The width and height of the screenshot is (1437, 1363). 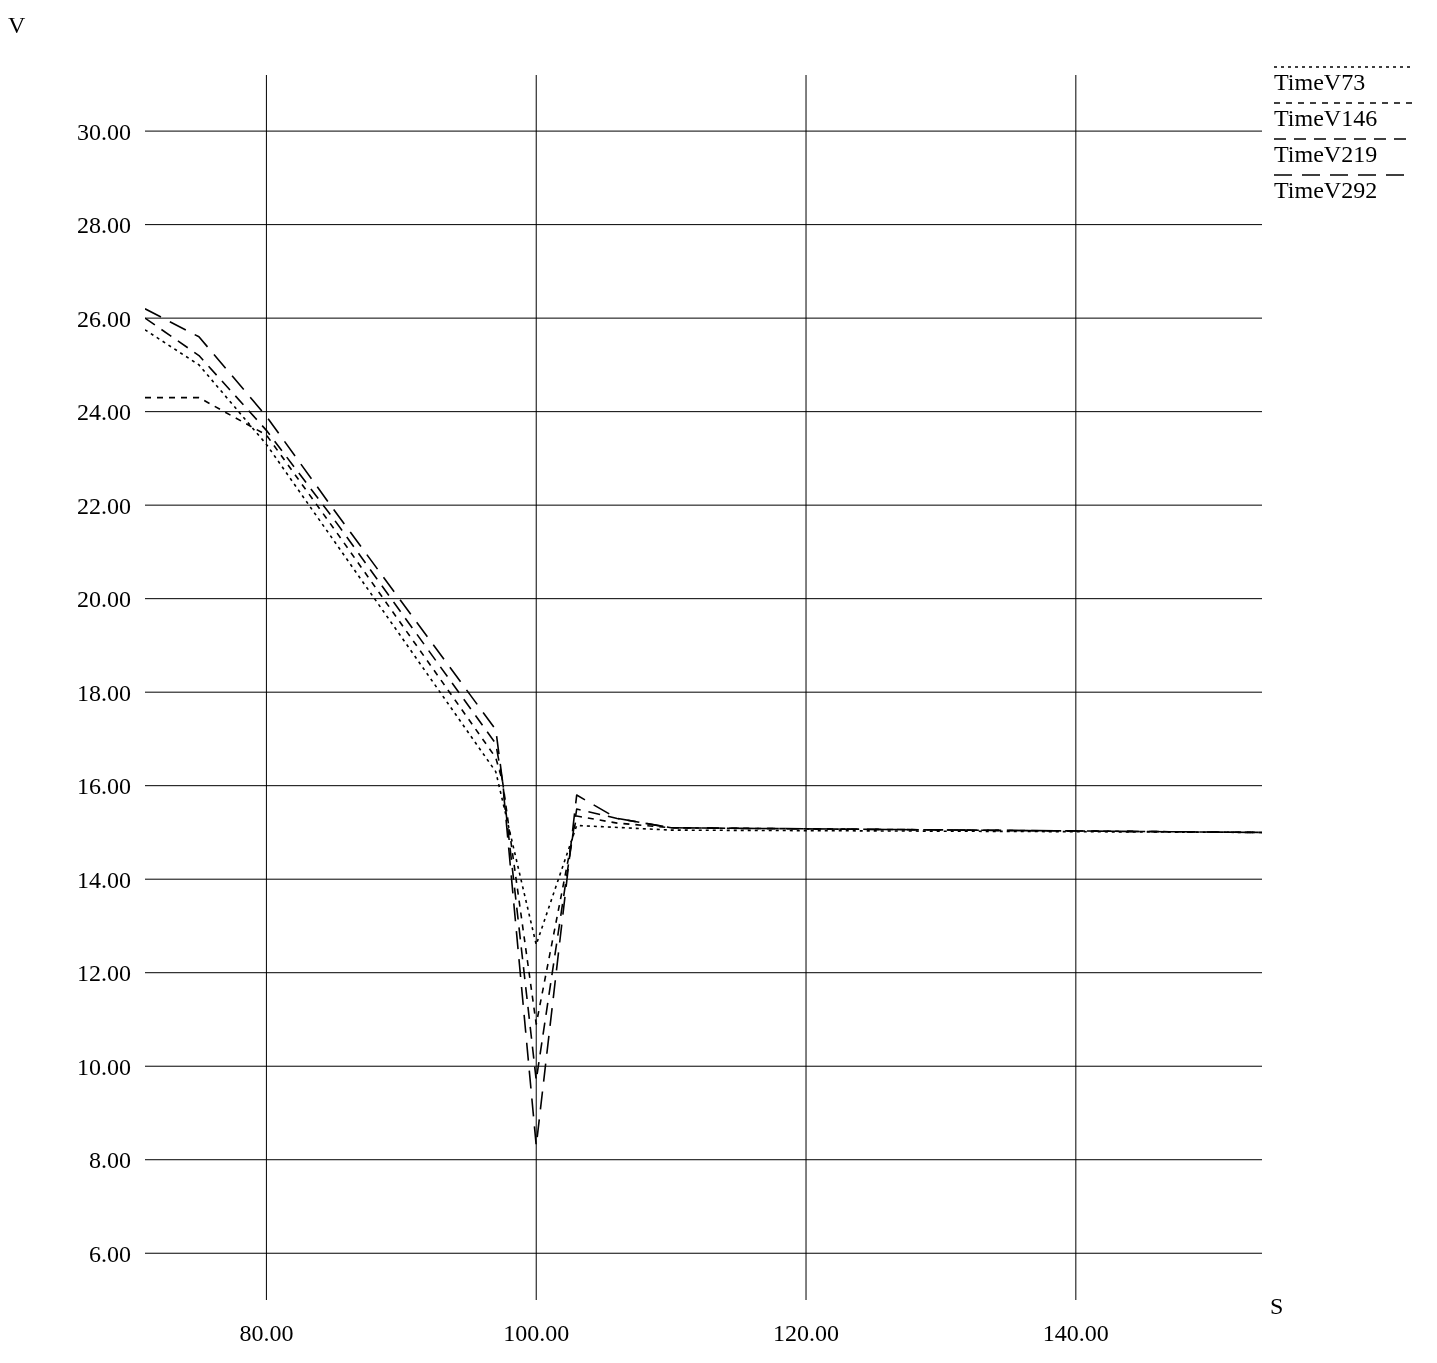 I want to click on y-axis-title: V, so click(x=17, y=25).